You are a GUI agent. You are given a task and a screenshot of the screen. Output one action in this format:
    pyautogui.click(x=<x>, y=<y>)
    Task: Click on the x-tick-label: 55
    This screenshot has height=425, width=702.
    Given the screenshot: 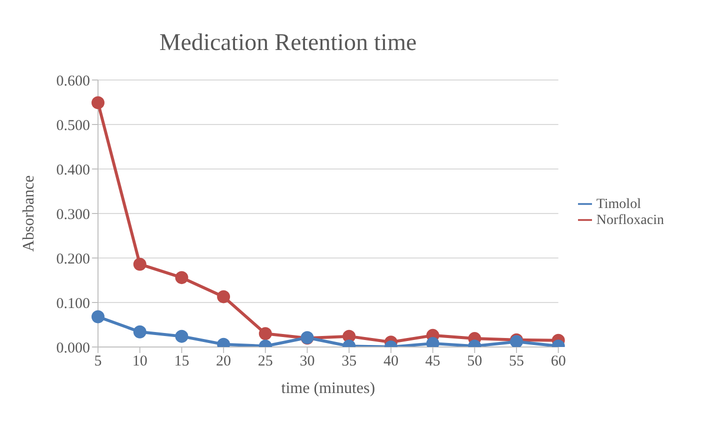 What is the action you would take?
    pyautogui.click(x=516, y=362)
    